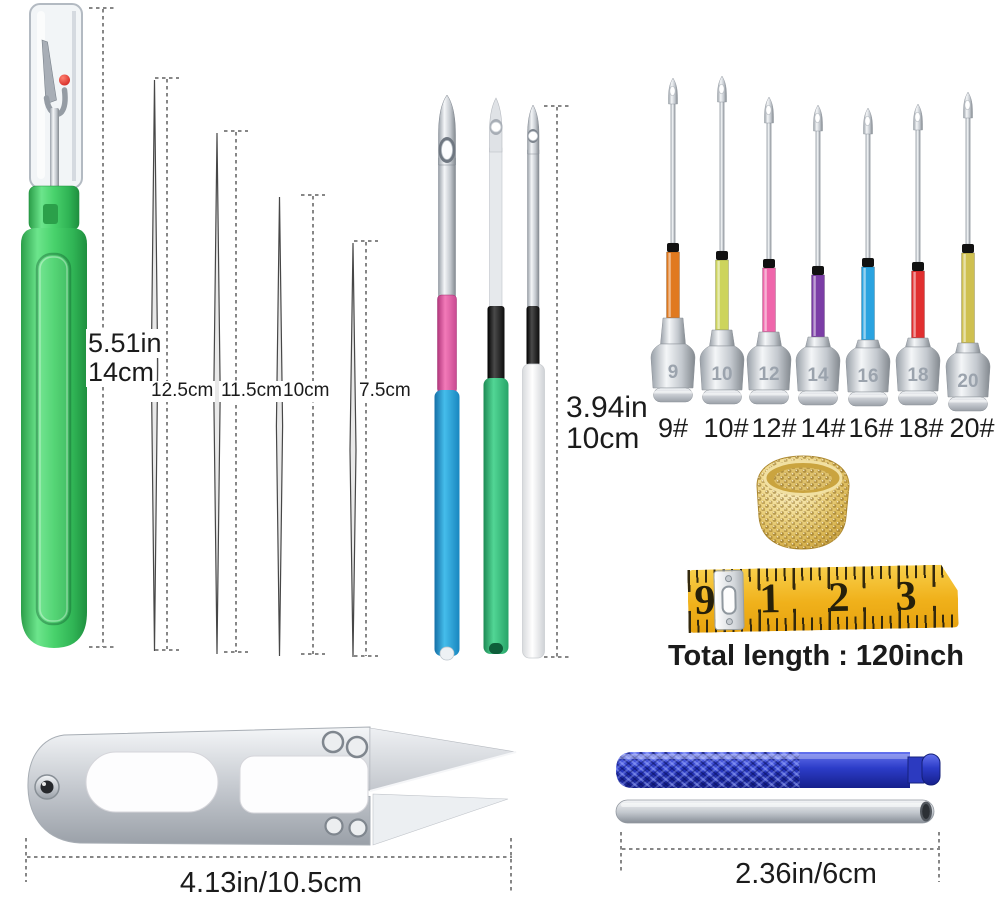  What do you see at coordinates (781, 849) in the screenshot?
I see `dimension-line-handle` at bounding box center [781, 849].